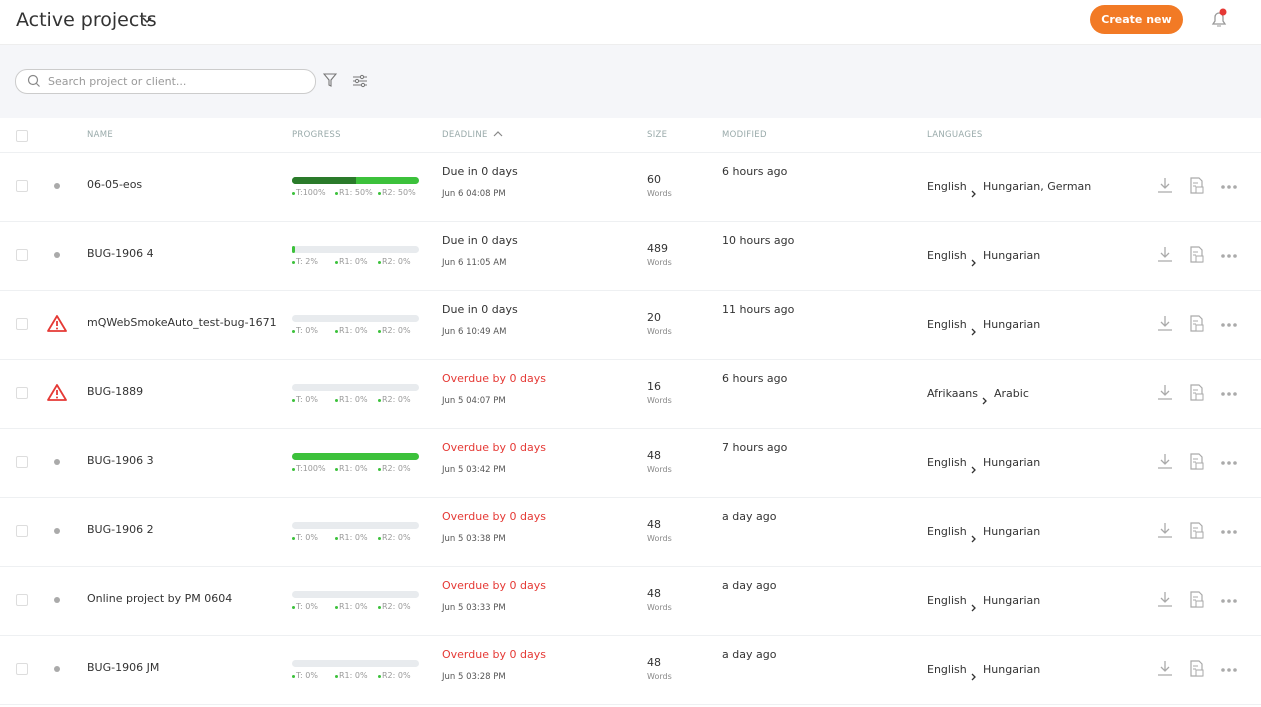  Describe the element at coordinates (22, 136) in the screenshot. I see `select-all-checkbox` at that location.